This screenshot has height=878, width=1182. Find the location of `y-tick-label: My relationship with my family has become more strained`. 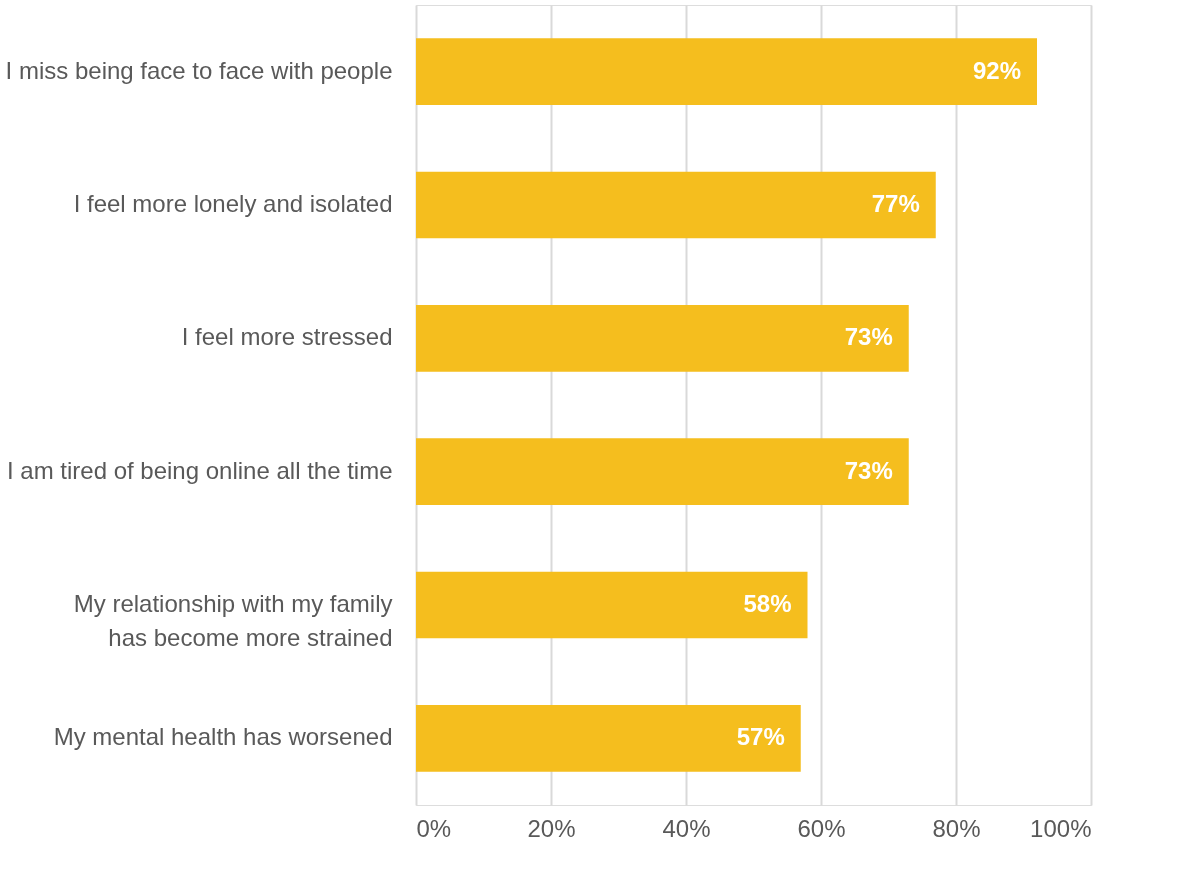

y-tick-label: My relationship with my family has become more strained is located at coordinates (233, 620).